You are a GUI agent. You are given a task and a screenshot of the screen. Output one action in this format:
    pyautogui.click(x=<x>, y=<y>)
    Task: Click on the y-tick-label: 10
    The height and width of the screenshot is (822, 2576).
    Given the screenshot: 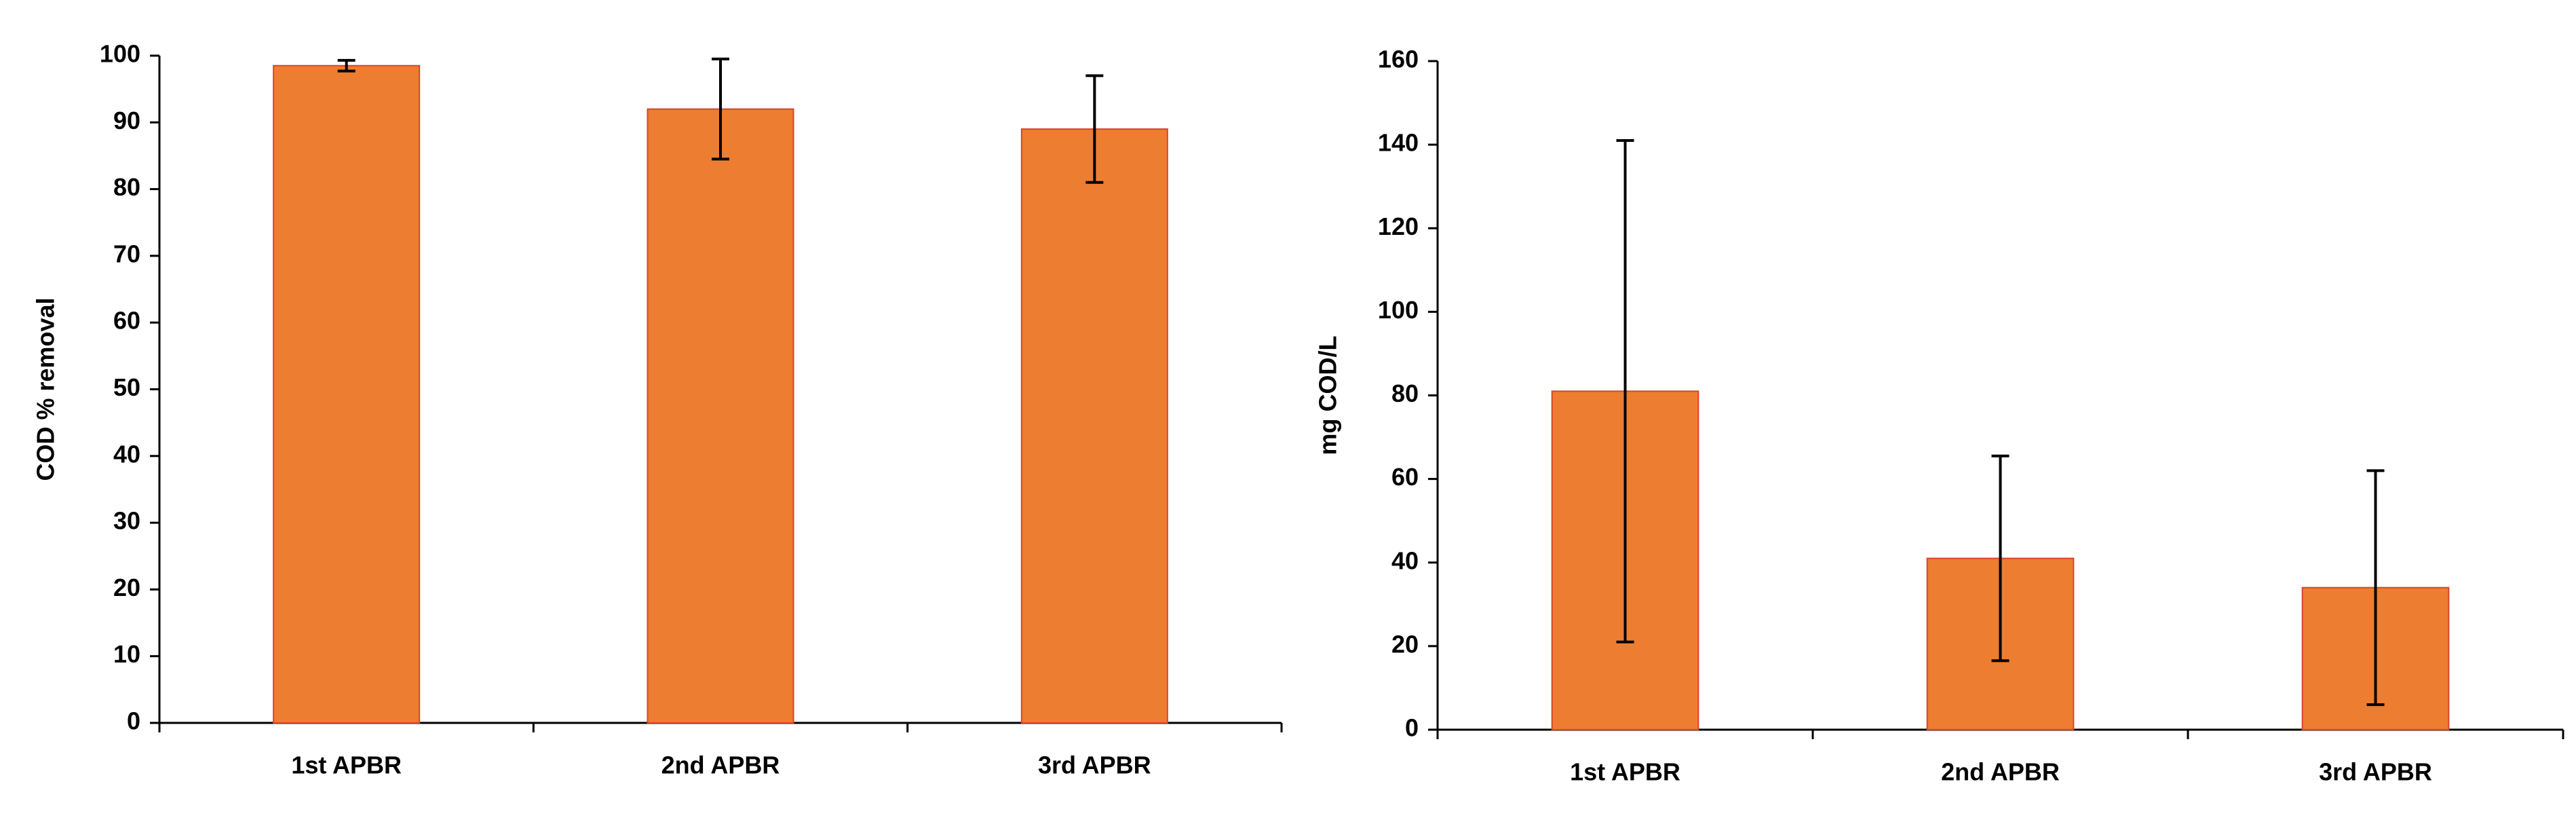 What is the action you would take?
    pyautogui.click(x=126, y=654)
    